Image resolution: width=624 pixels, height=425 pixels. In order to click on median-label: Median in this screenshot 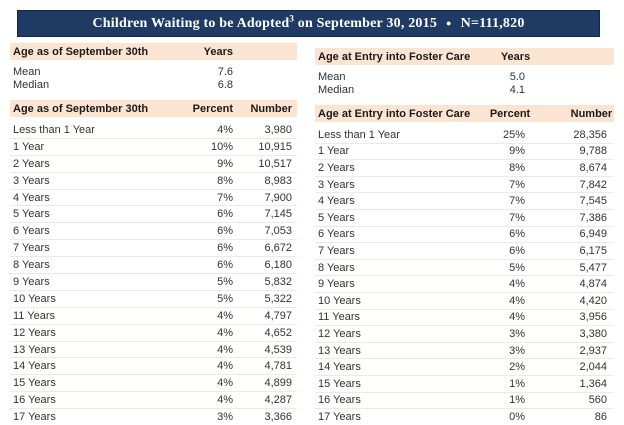, I will do `click(336, 89)`.